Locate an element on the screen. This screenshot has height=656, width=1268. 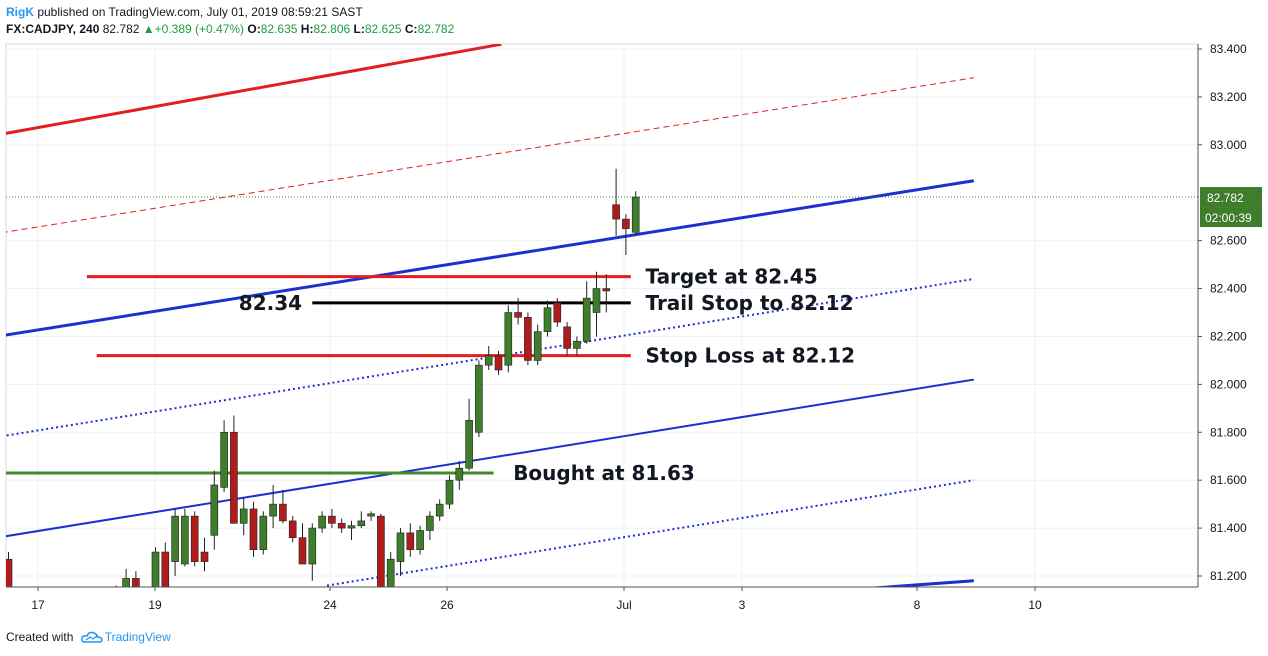
open-value: 82.635 is located at coordinates (279, 29).